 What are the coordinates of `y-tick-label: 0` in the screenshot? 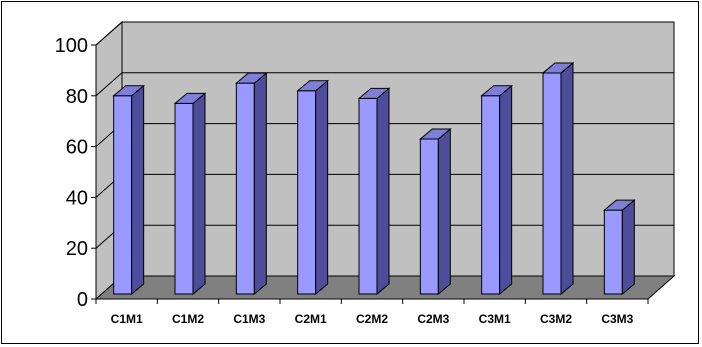 It's located at (82, 300).